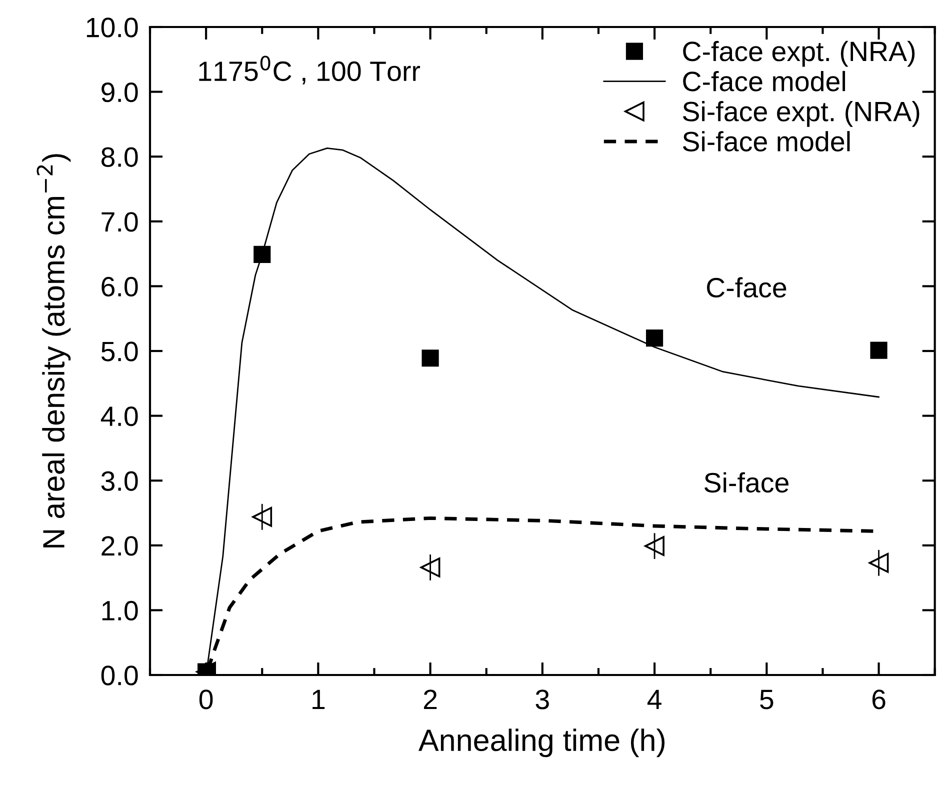 Image resolution: width=951 pixels, height=785 pixels. I want to click on x-tick-label: 0, so click(206, 700).